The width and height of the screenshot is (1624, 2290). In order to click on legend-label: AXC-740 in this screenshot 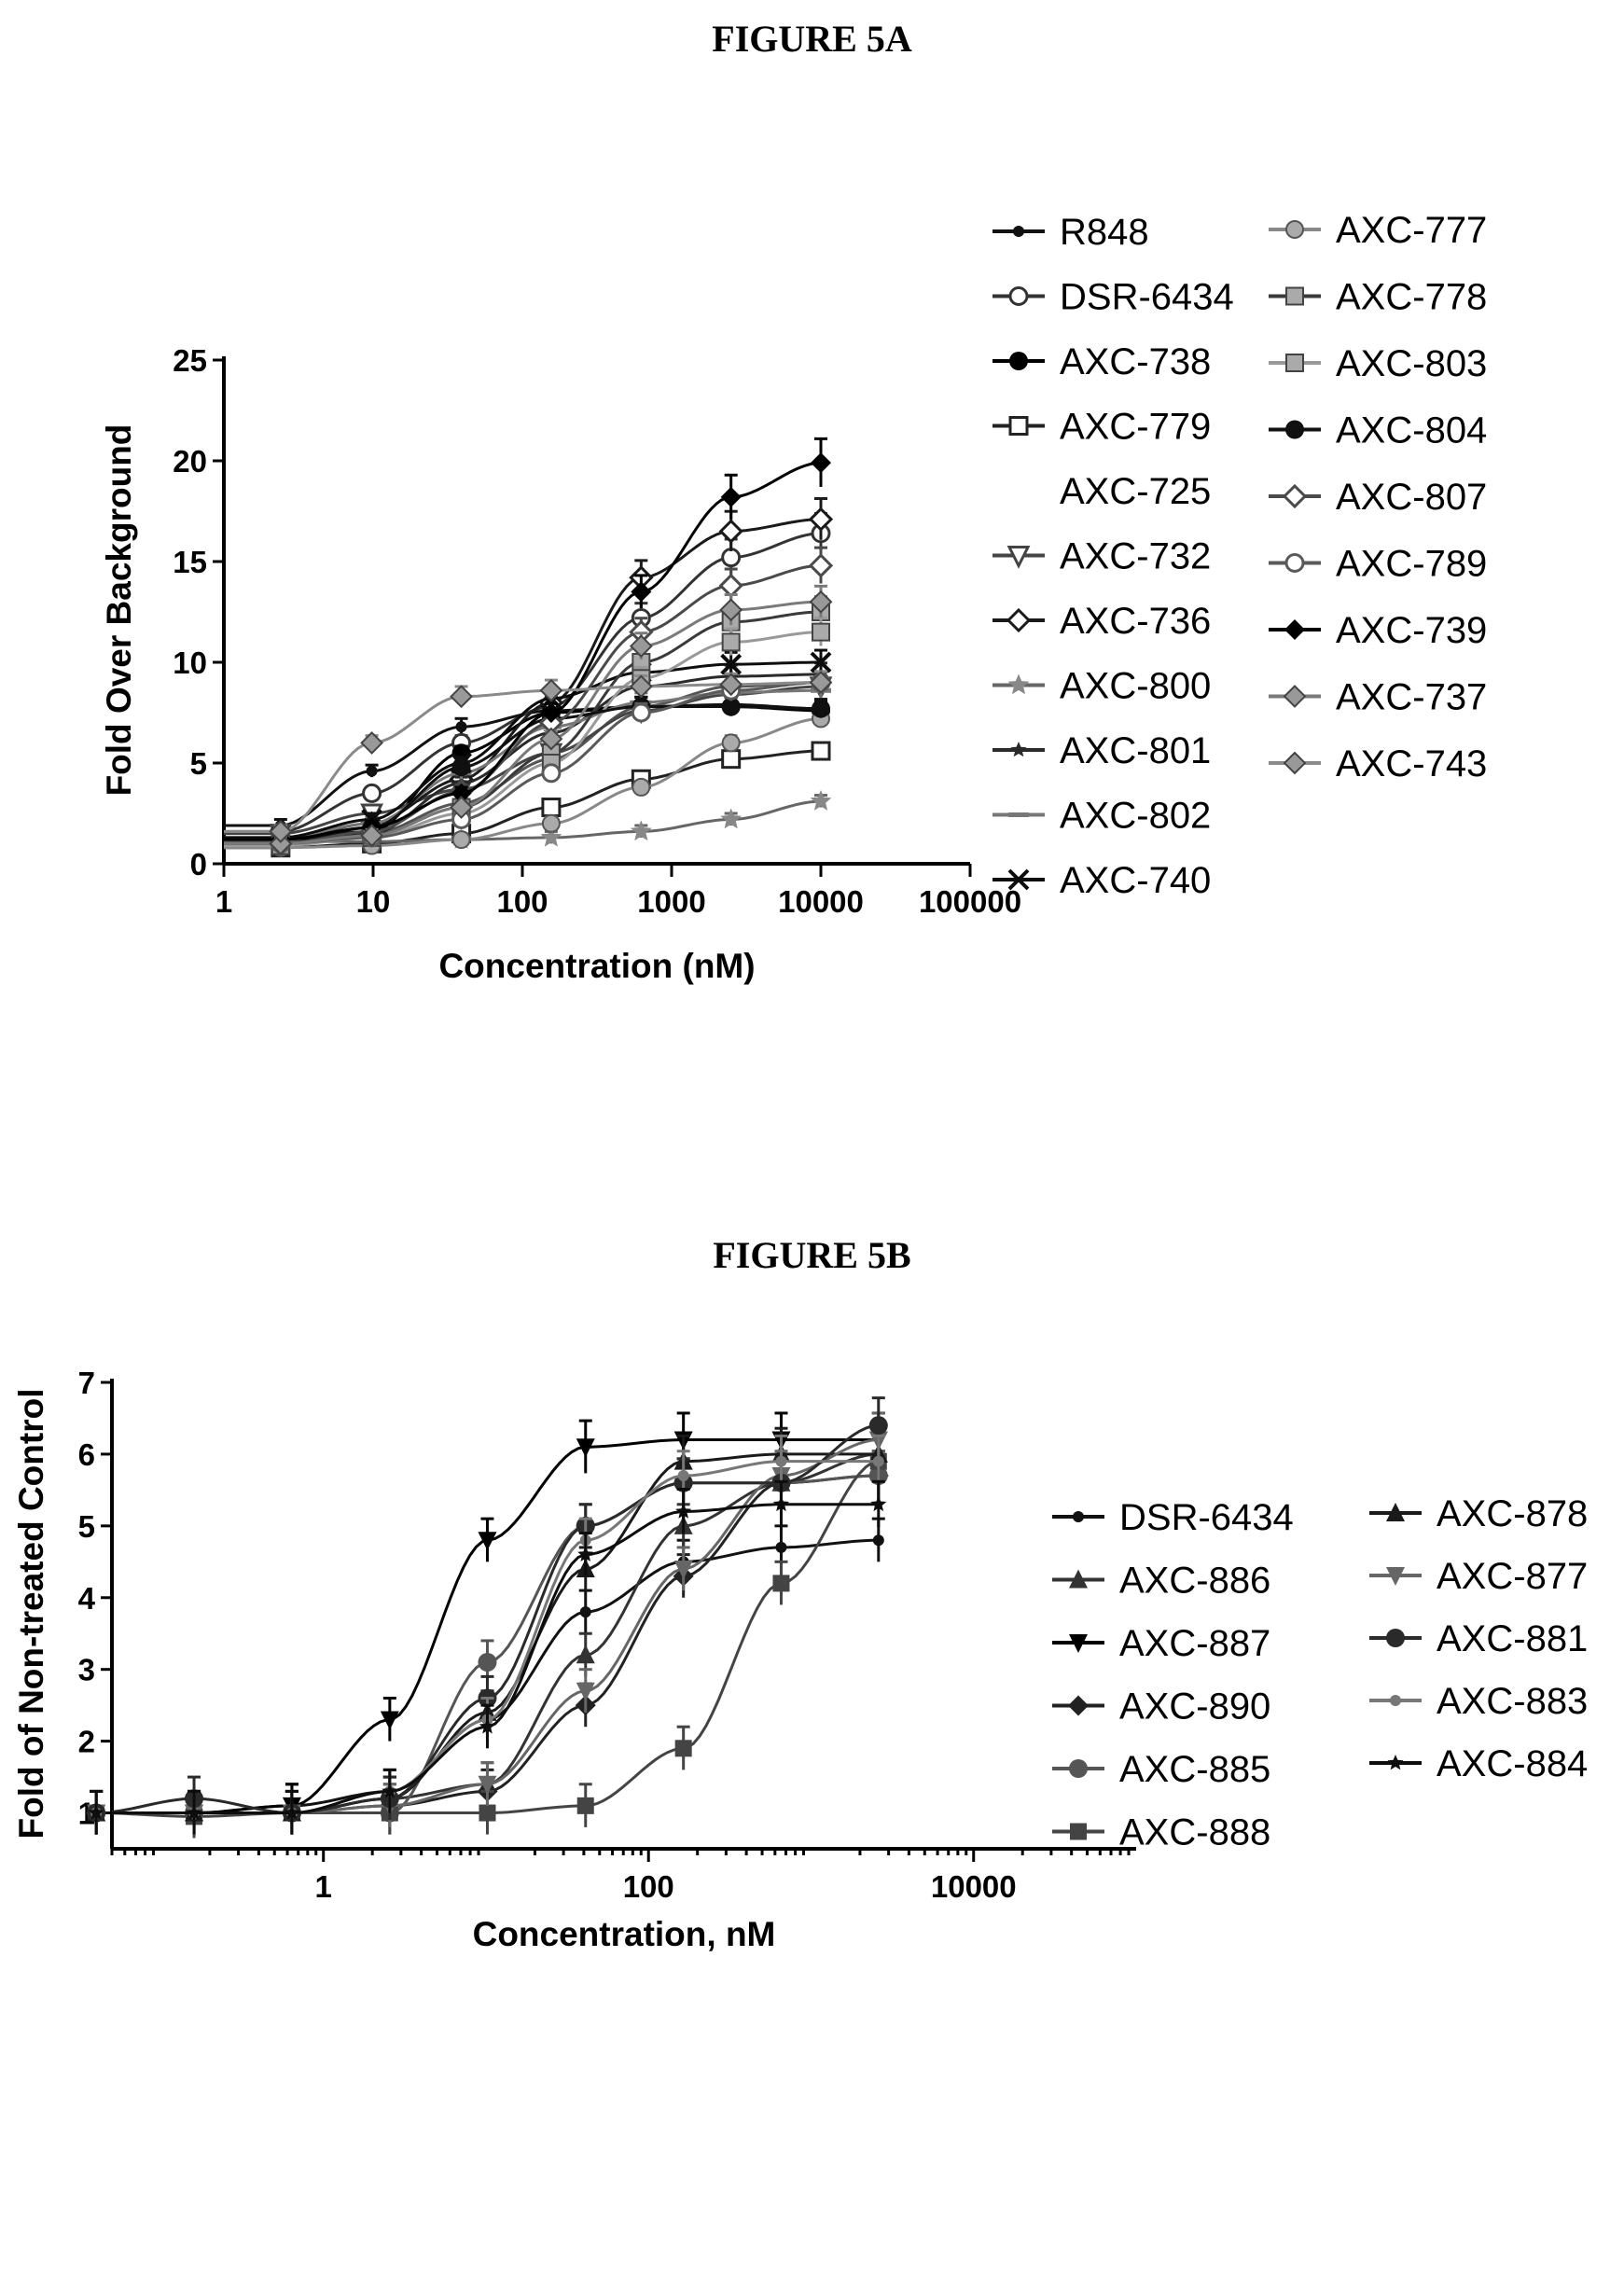, I will do `click(1135, 880)`.